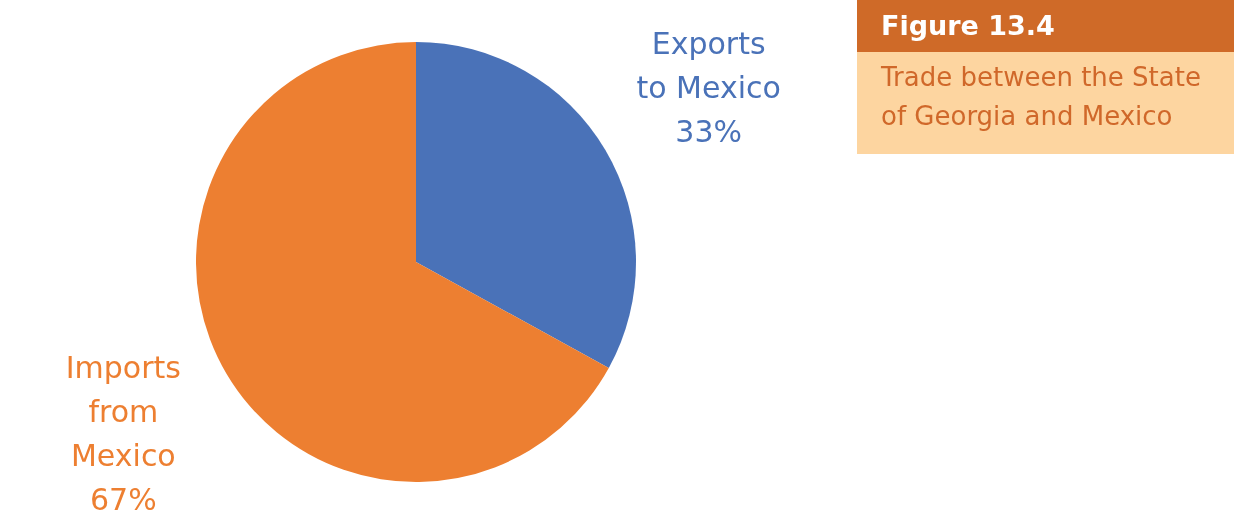 This screenshot has height=517, width=1234. What do you see at coordinates (526, 205) in the screenshot?
I see `pie-slice` at bounding box center [526, 205].